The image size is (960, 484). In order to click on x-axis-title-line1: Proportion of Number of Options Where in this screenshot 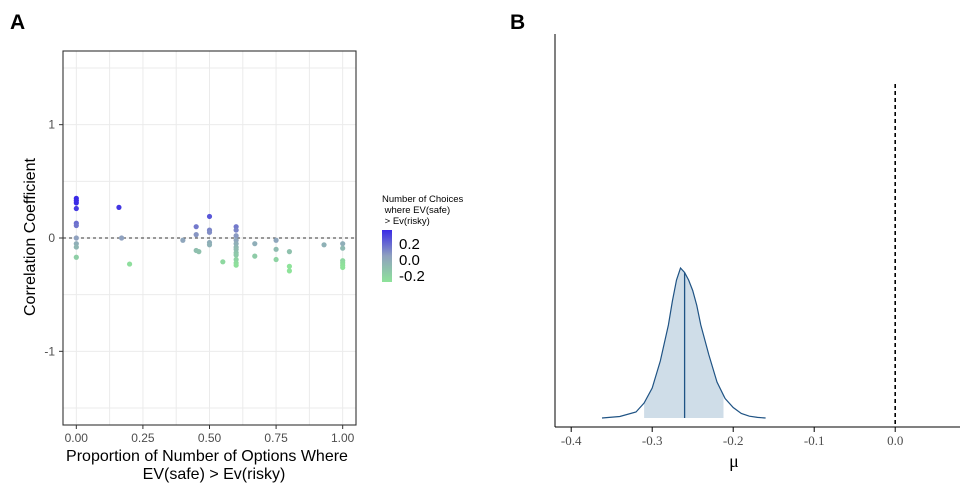, I will do `click(207, 456)`.